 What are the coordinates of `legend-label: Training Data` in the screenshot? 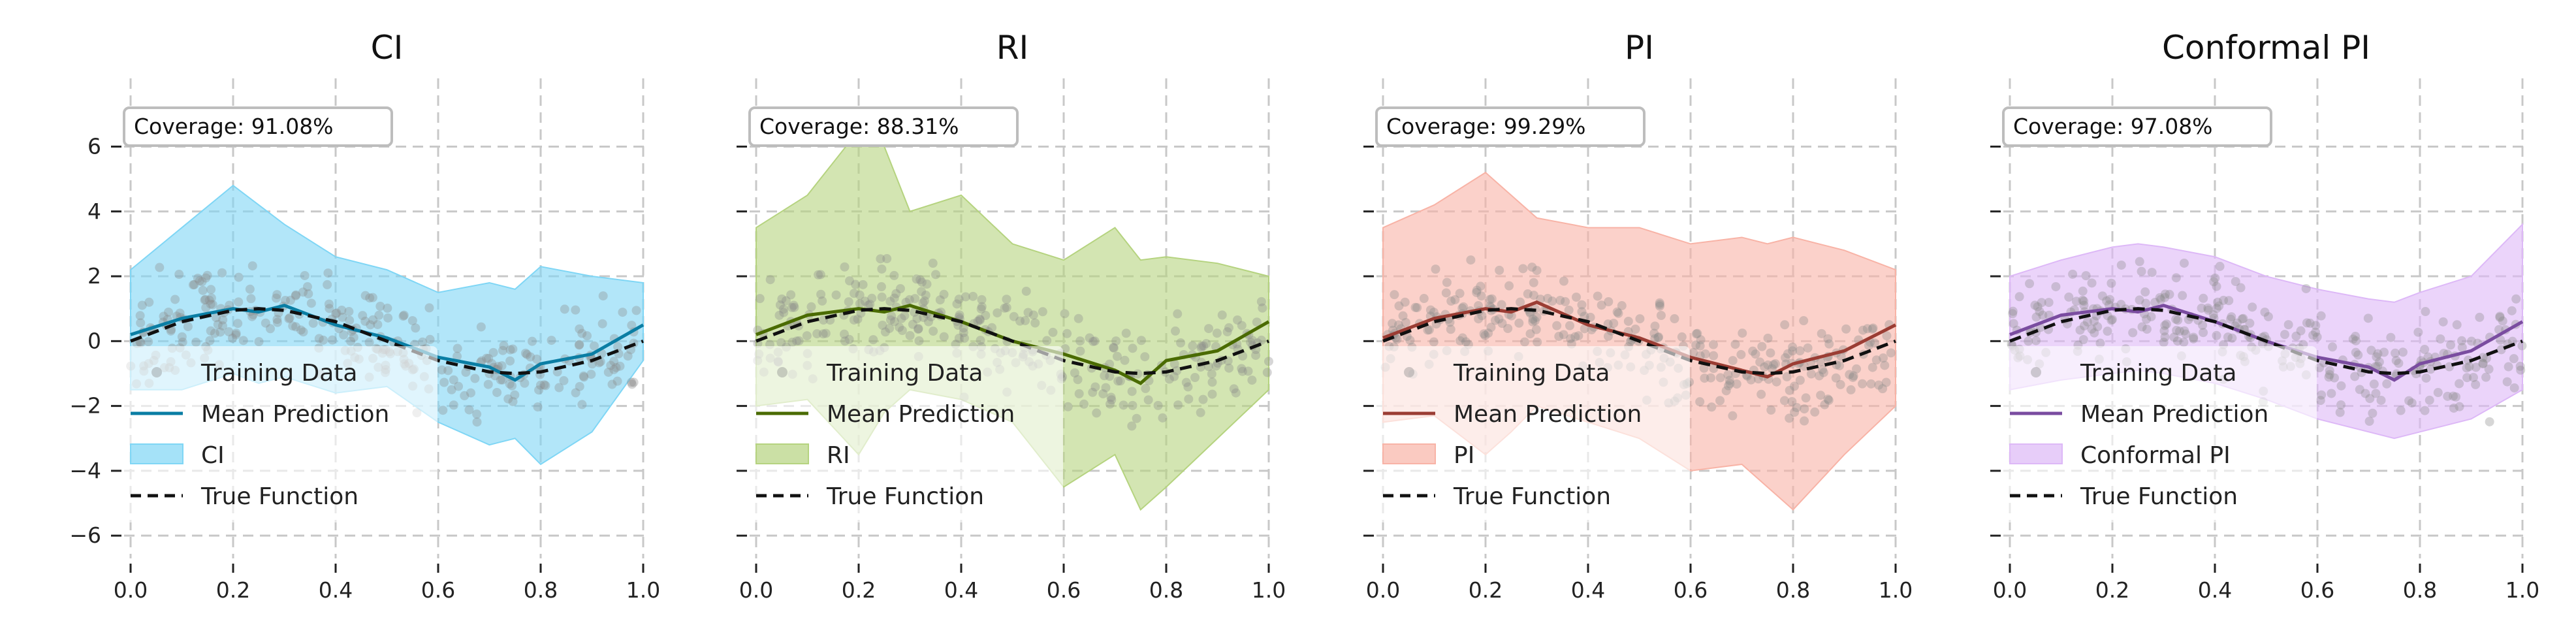 It's located at (2158, 373).